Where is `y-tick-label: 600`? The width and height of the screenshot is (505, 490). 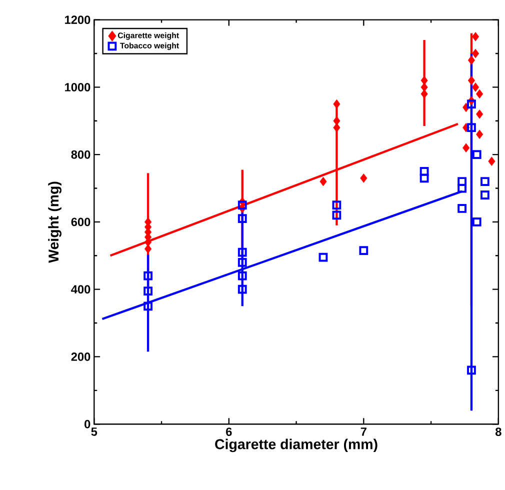 y-tick-label: 600 is located at coordinates (80, 222).